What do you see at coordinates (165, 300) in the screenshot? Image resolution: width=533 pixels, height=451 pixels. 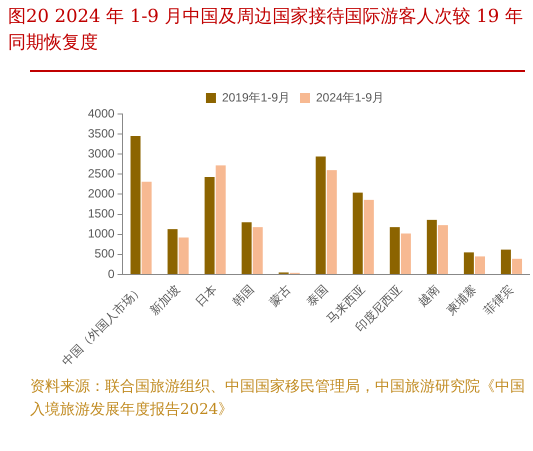 I see `x-tick-label: 新加坡` at bounding box center [165, 300].